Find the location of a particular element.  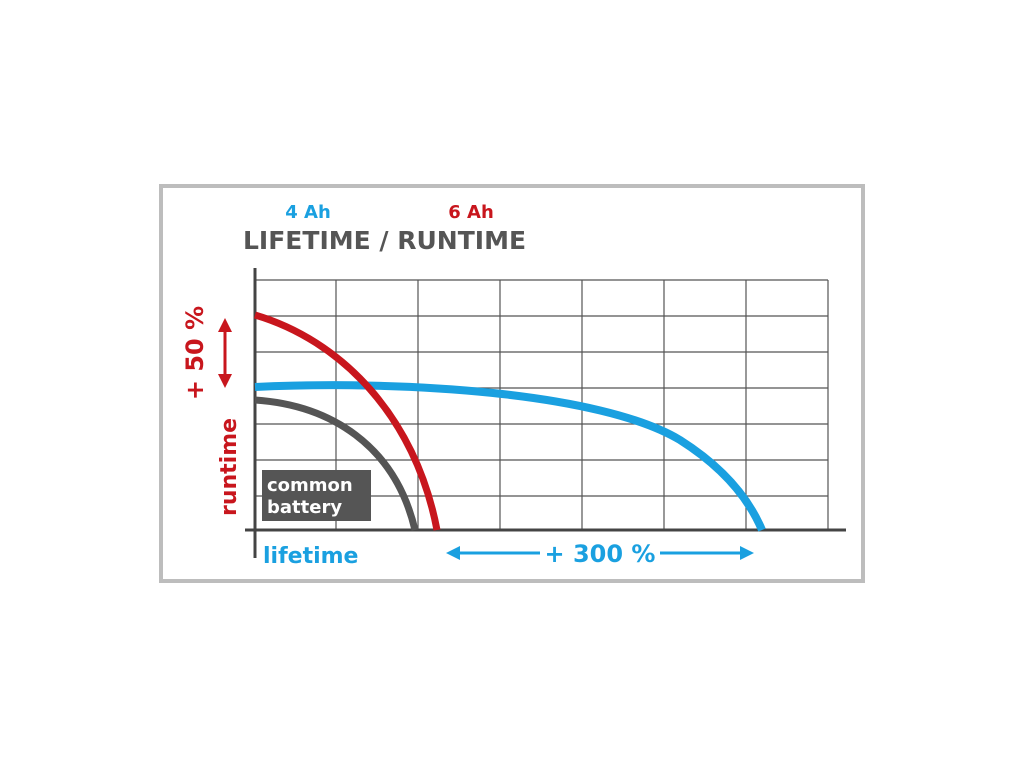

runtime-curve is located at coordinates (347, 421).